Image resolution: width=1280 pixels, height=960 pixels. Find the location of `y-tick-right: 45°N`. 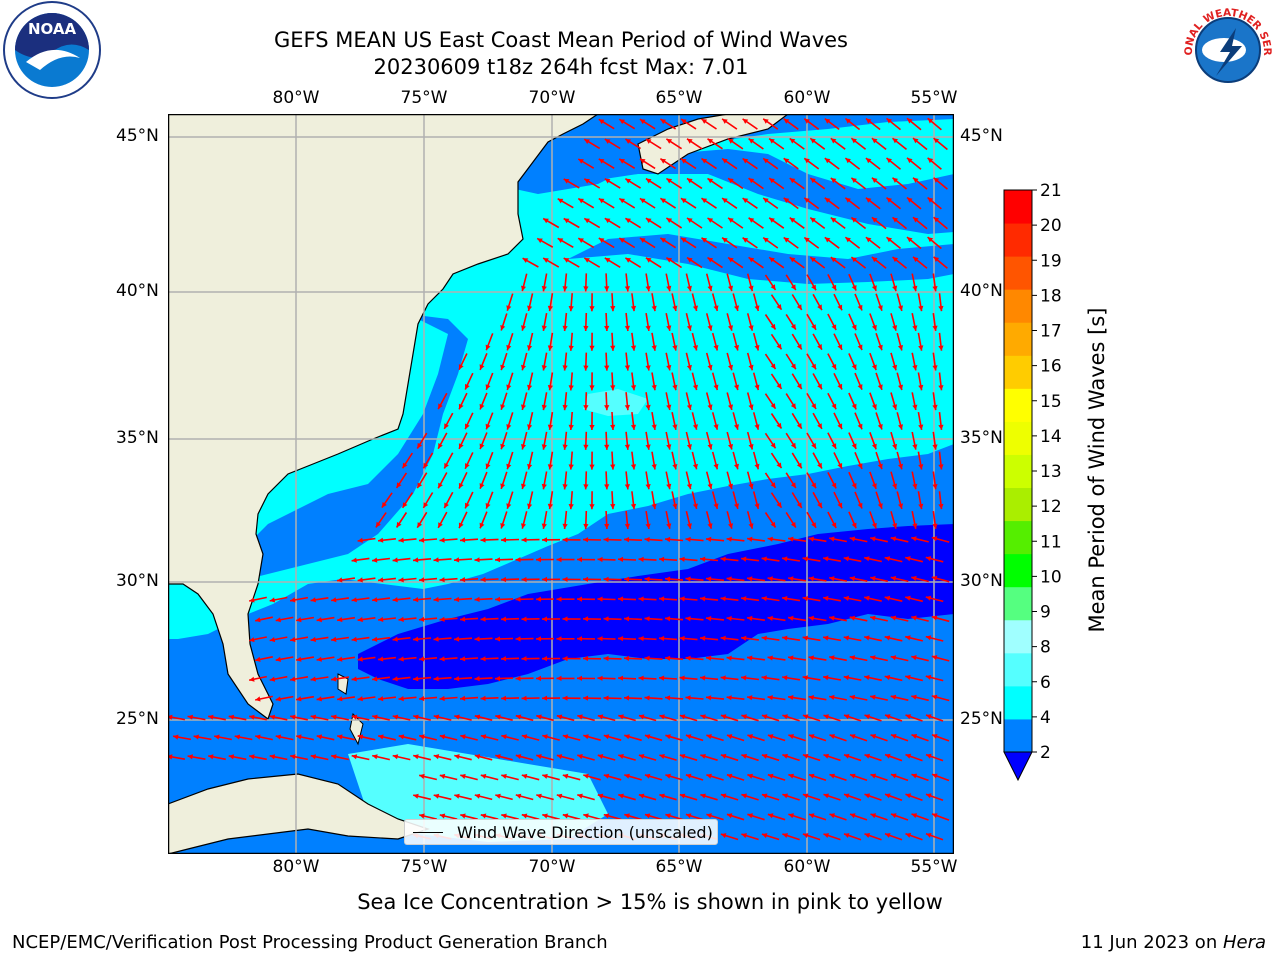

y-tick-right: 45°N is located at coordinates (981, 136).